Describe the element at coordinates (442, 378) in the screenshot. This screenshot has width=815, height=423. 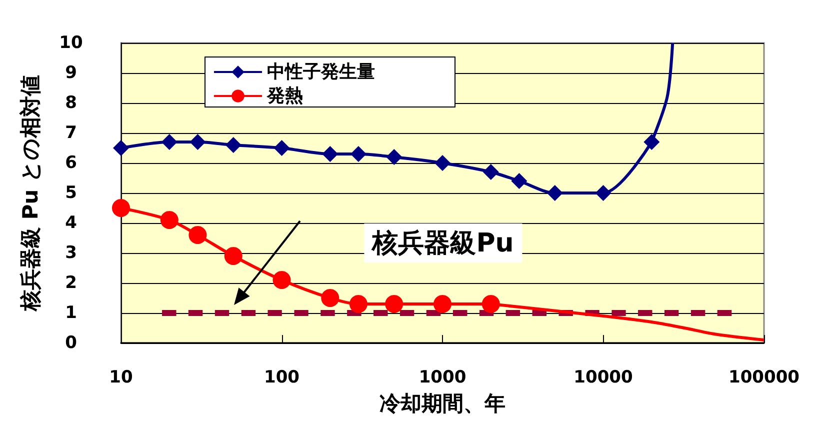
I see `x-tick-label: 1000` at that location.